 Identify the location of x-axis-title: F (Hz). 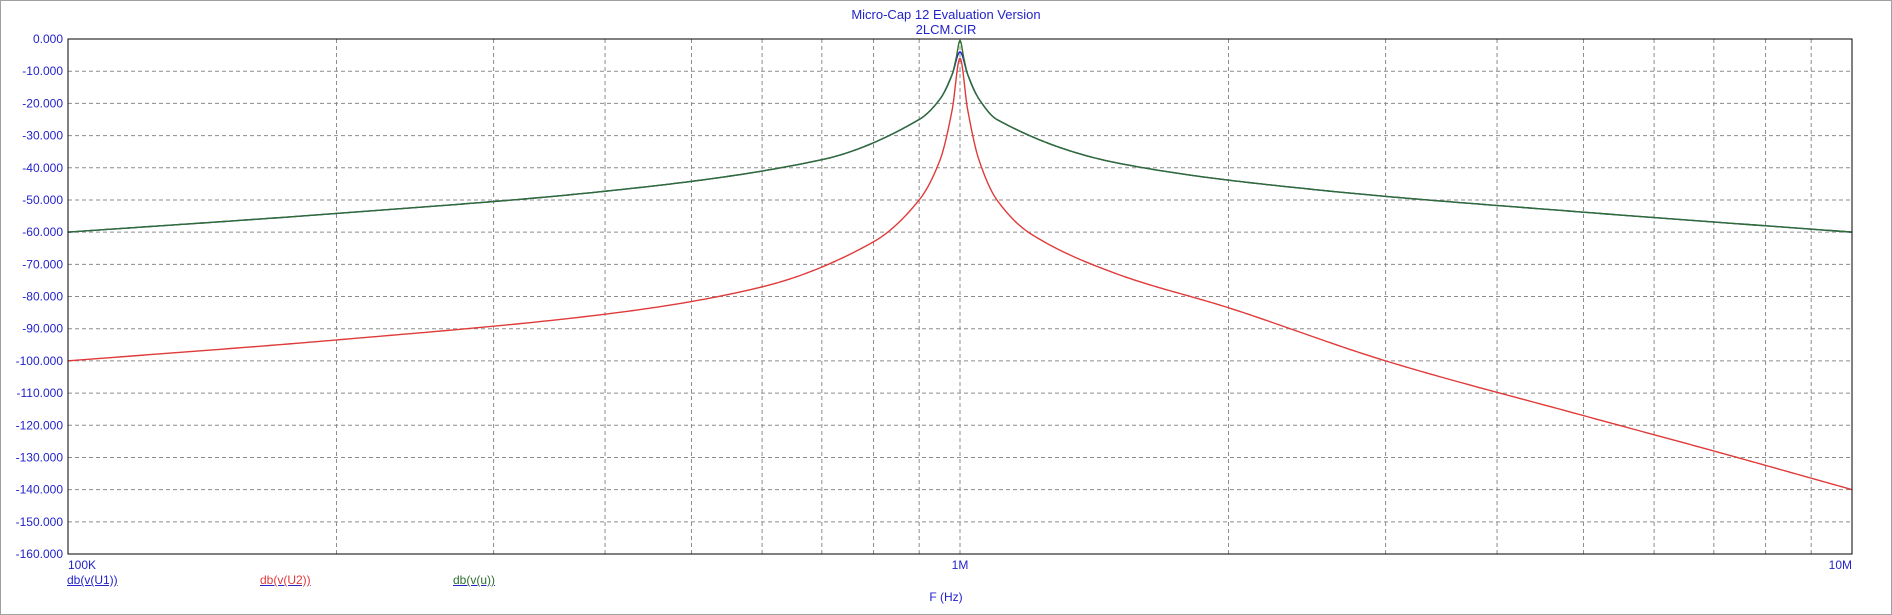
(946, 597).